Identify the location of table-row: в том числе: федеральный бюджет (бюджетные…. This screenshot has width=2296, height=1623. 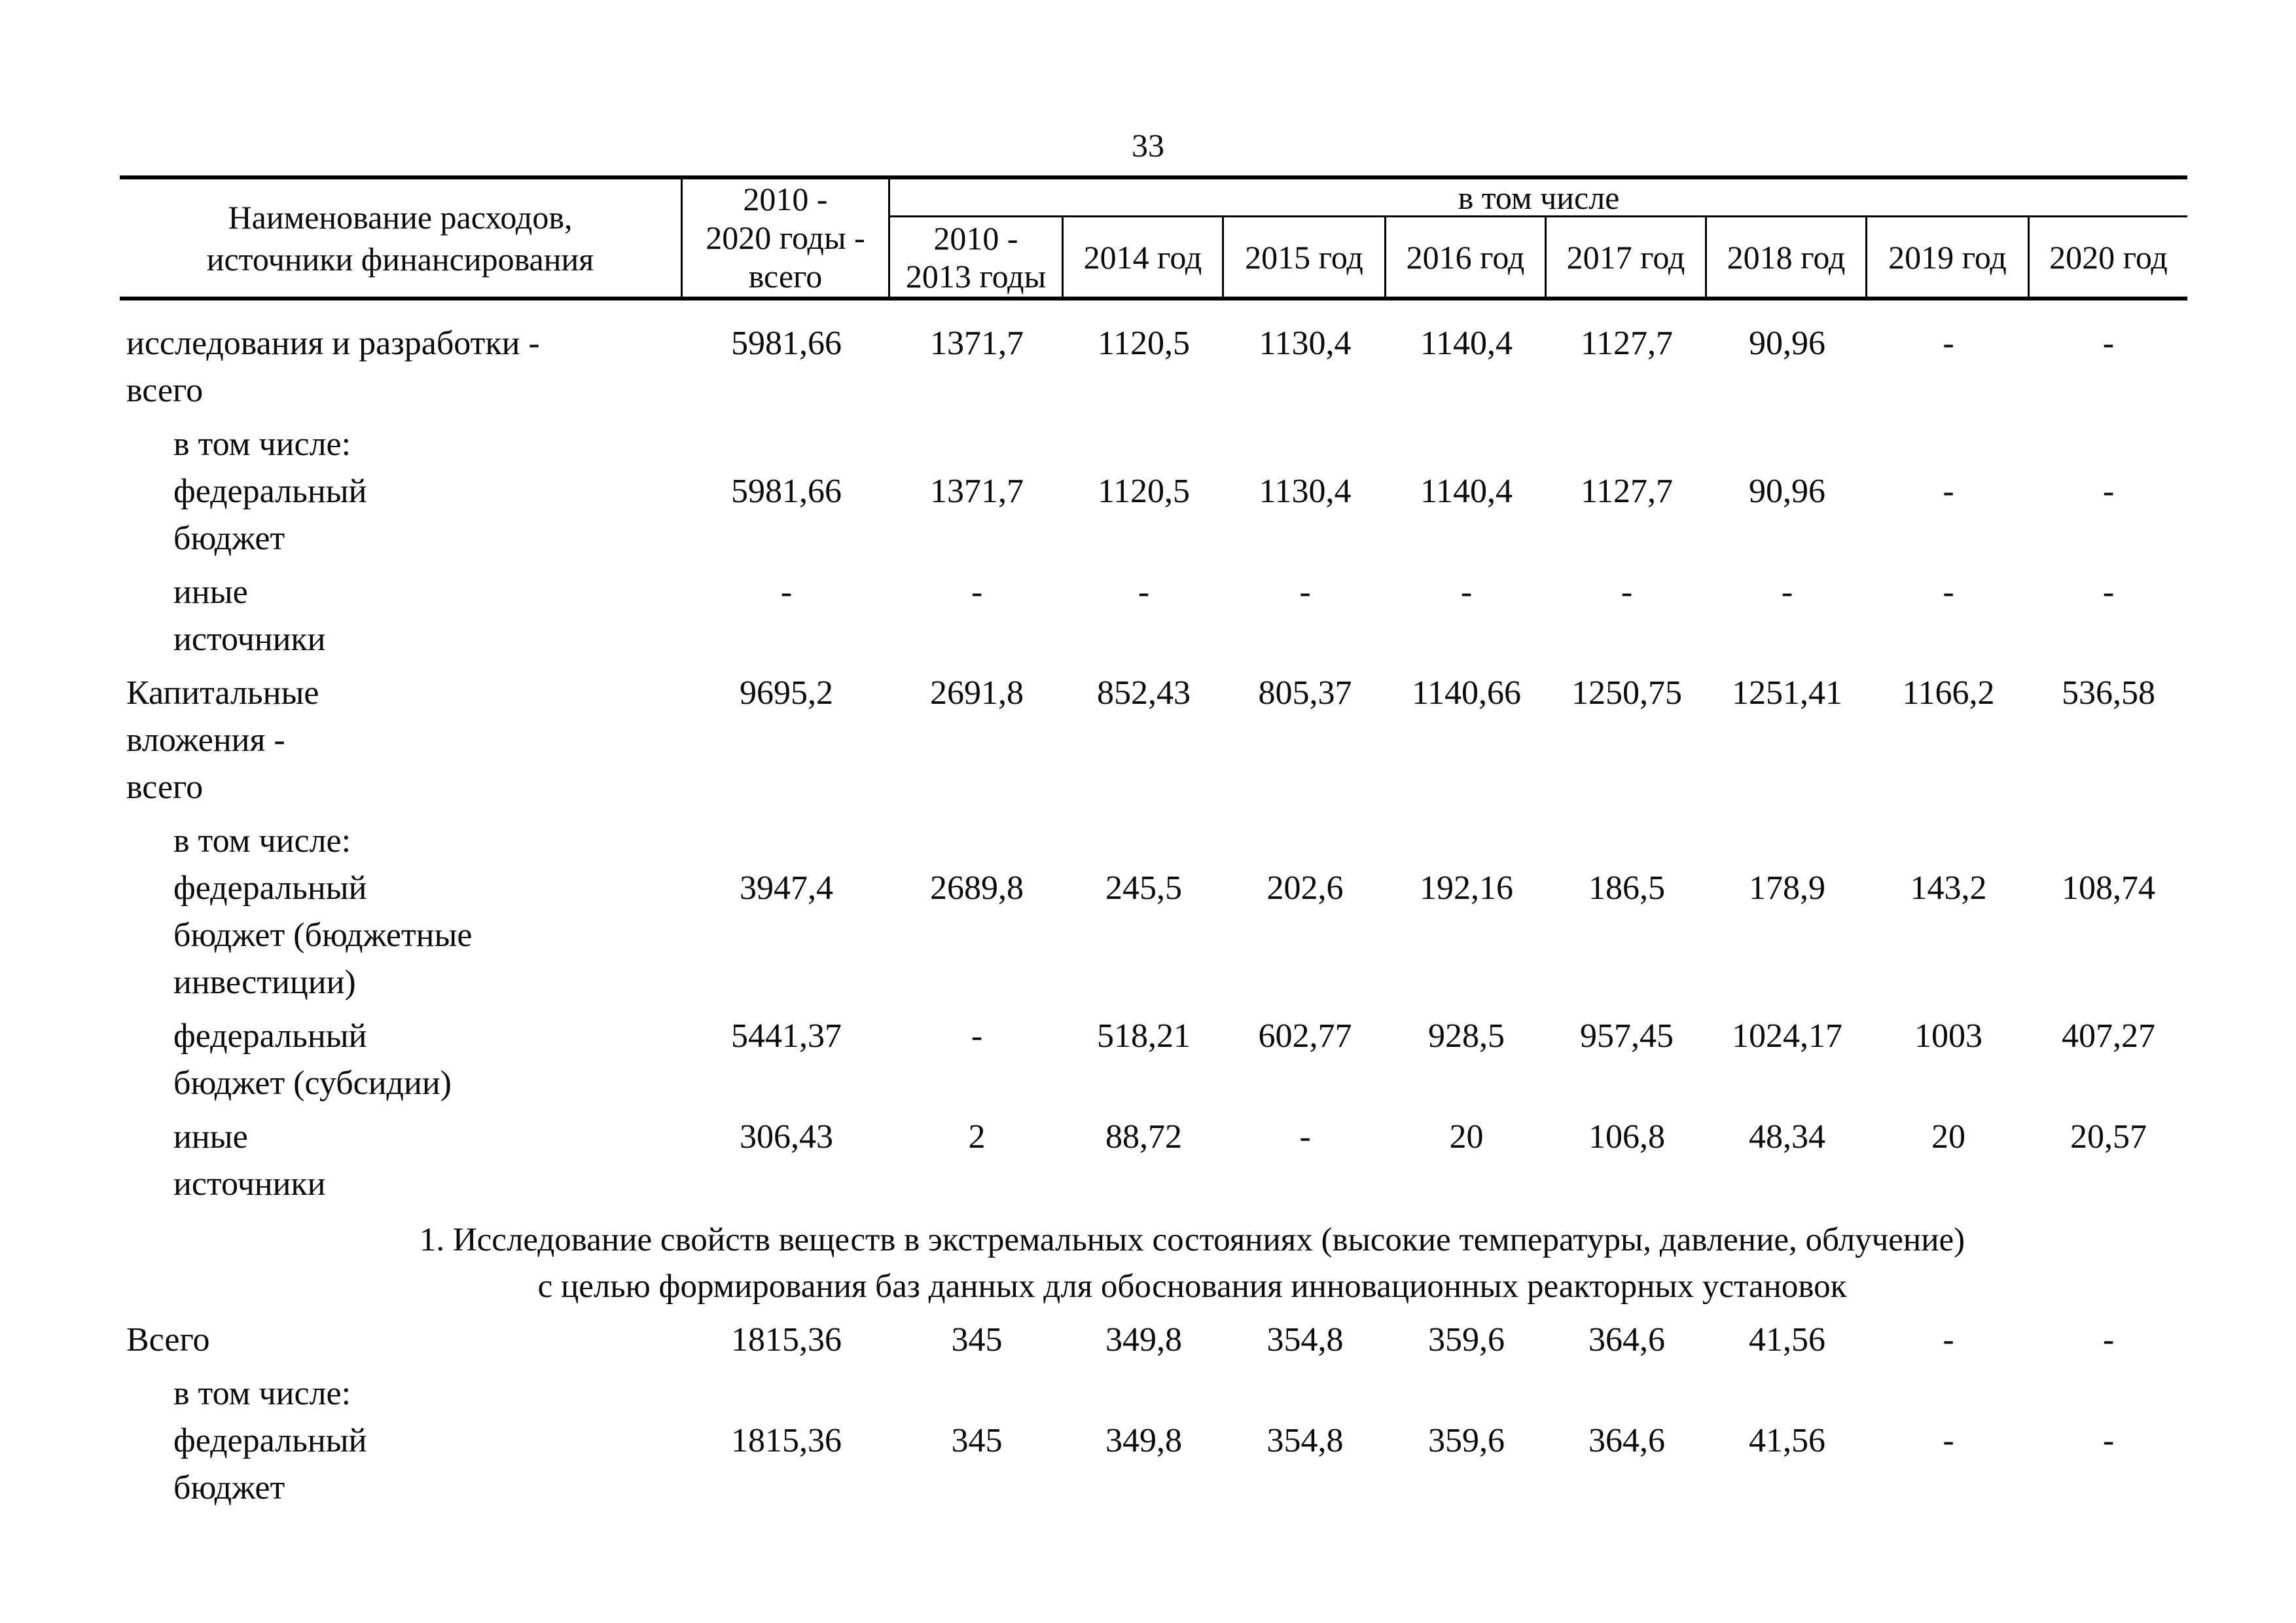
(1153, 912).